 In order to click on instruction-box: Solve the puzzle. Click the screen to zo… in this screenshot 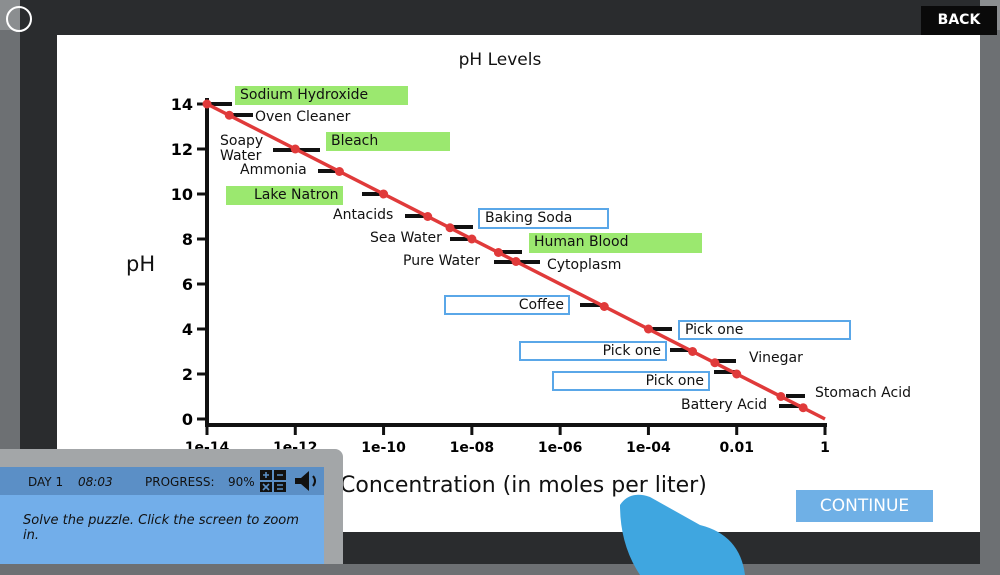, I will do `click(162, 529)`.